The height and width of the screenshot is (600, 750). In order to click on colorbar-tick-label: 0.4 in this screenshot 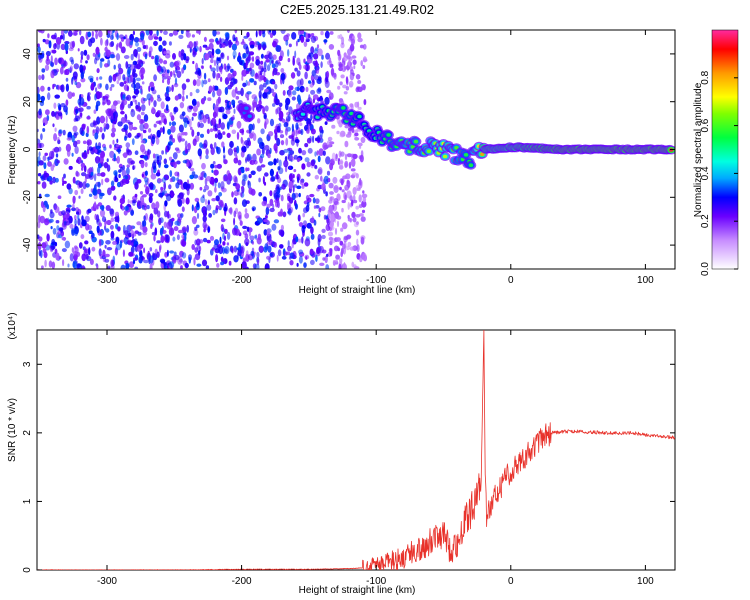, I will do `click(705, 173)`.